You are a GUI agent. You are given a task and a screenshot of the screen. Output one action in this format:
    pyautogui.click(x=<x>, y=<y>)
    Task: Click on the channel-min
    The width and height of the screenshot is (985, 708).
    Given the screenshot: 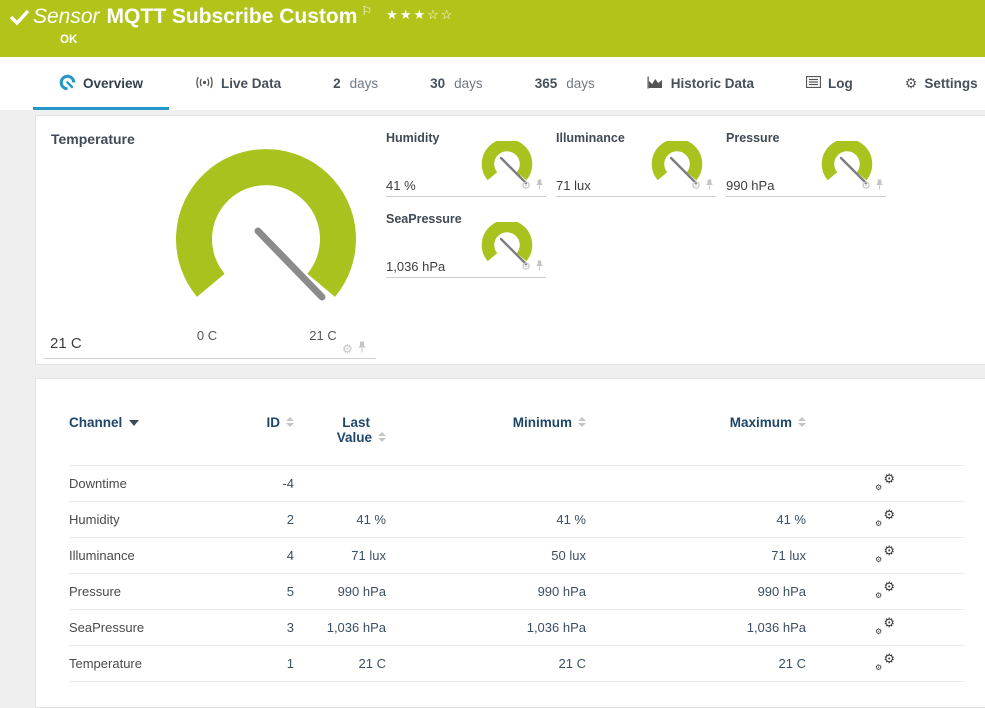 What is the action you would take?
    pyautogui.click(x=486, y=483)
    